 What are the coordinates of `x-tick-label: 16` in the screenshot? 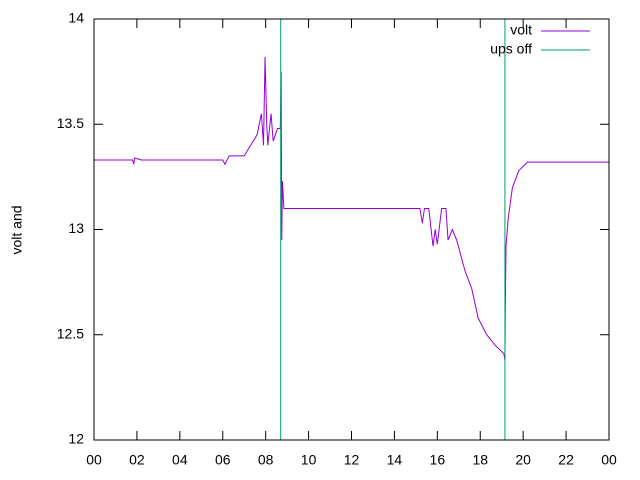 It's located at (438, 460).